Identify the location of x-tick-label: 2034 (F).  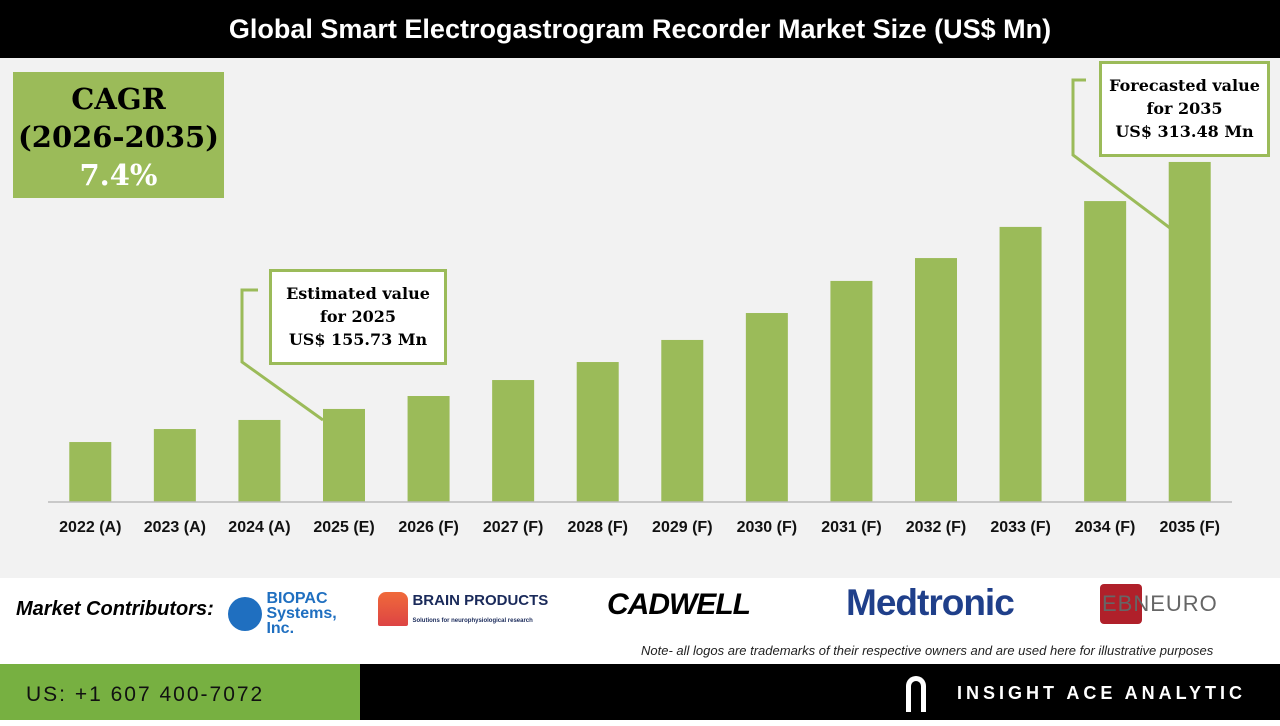
(1105, 527).